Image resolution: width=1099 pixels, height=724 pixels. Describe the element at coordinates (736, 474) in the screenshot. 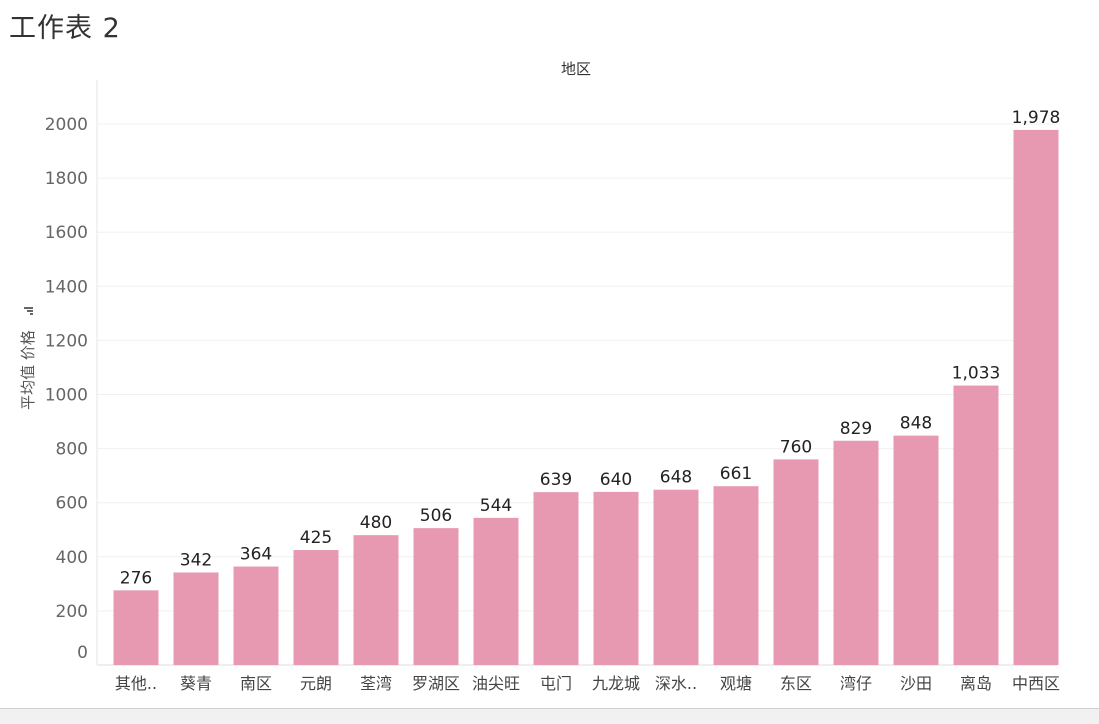

I see `bar-value-label: 661` at that location.